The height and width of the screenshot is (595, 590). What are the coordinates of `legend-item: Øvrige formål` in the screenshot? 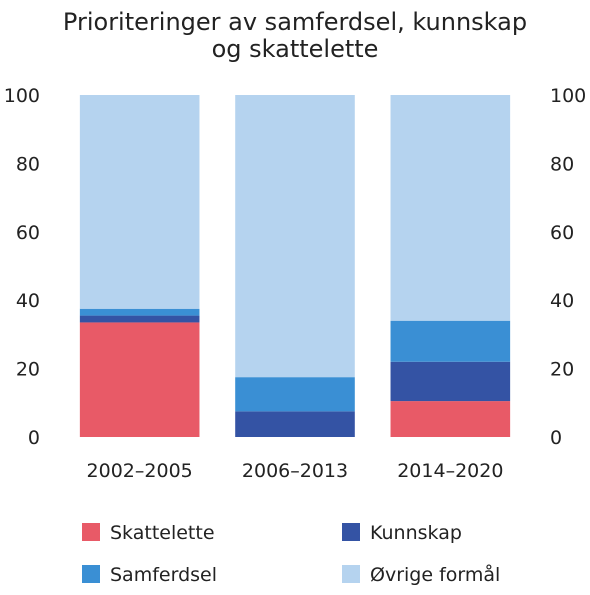 It's located at (421, 574).